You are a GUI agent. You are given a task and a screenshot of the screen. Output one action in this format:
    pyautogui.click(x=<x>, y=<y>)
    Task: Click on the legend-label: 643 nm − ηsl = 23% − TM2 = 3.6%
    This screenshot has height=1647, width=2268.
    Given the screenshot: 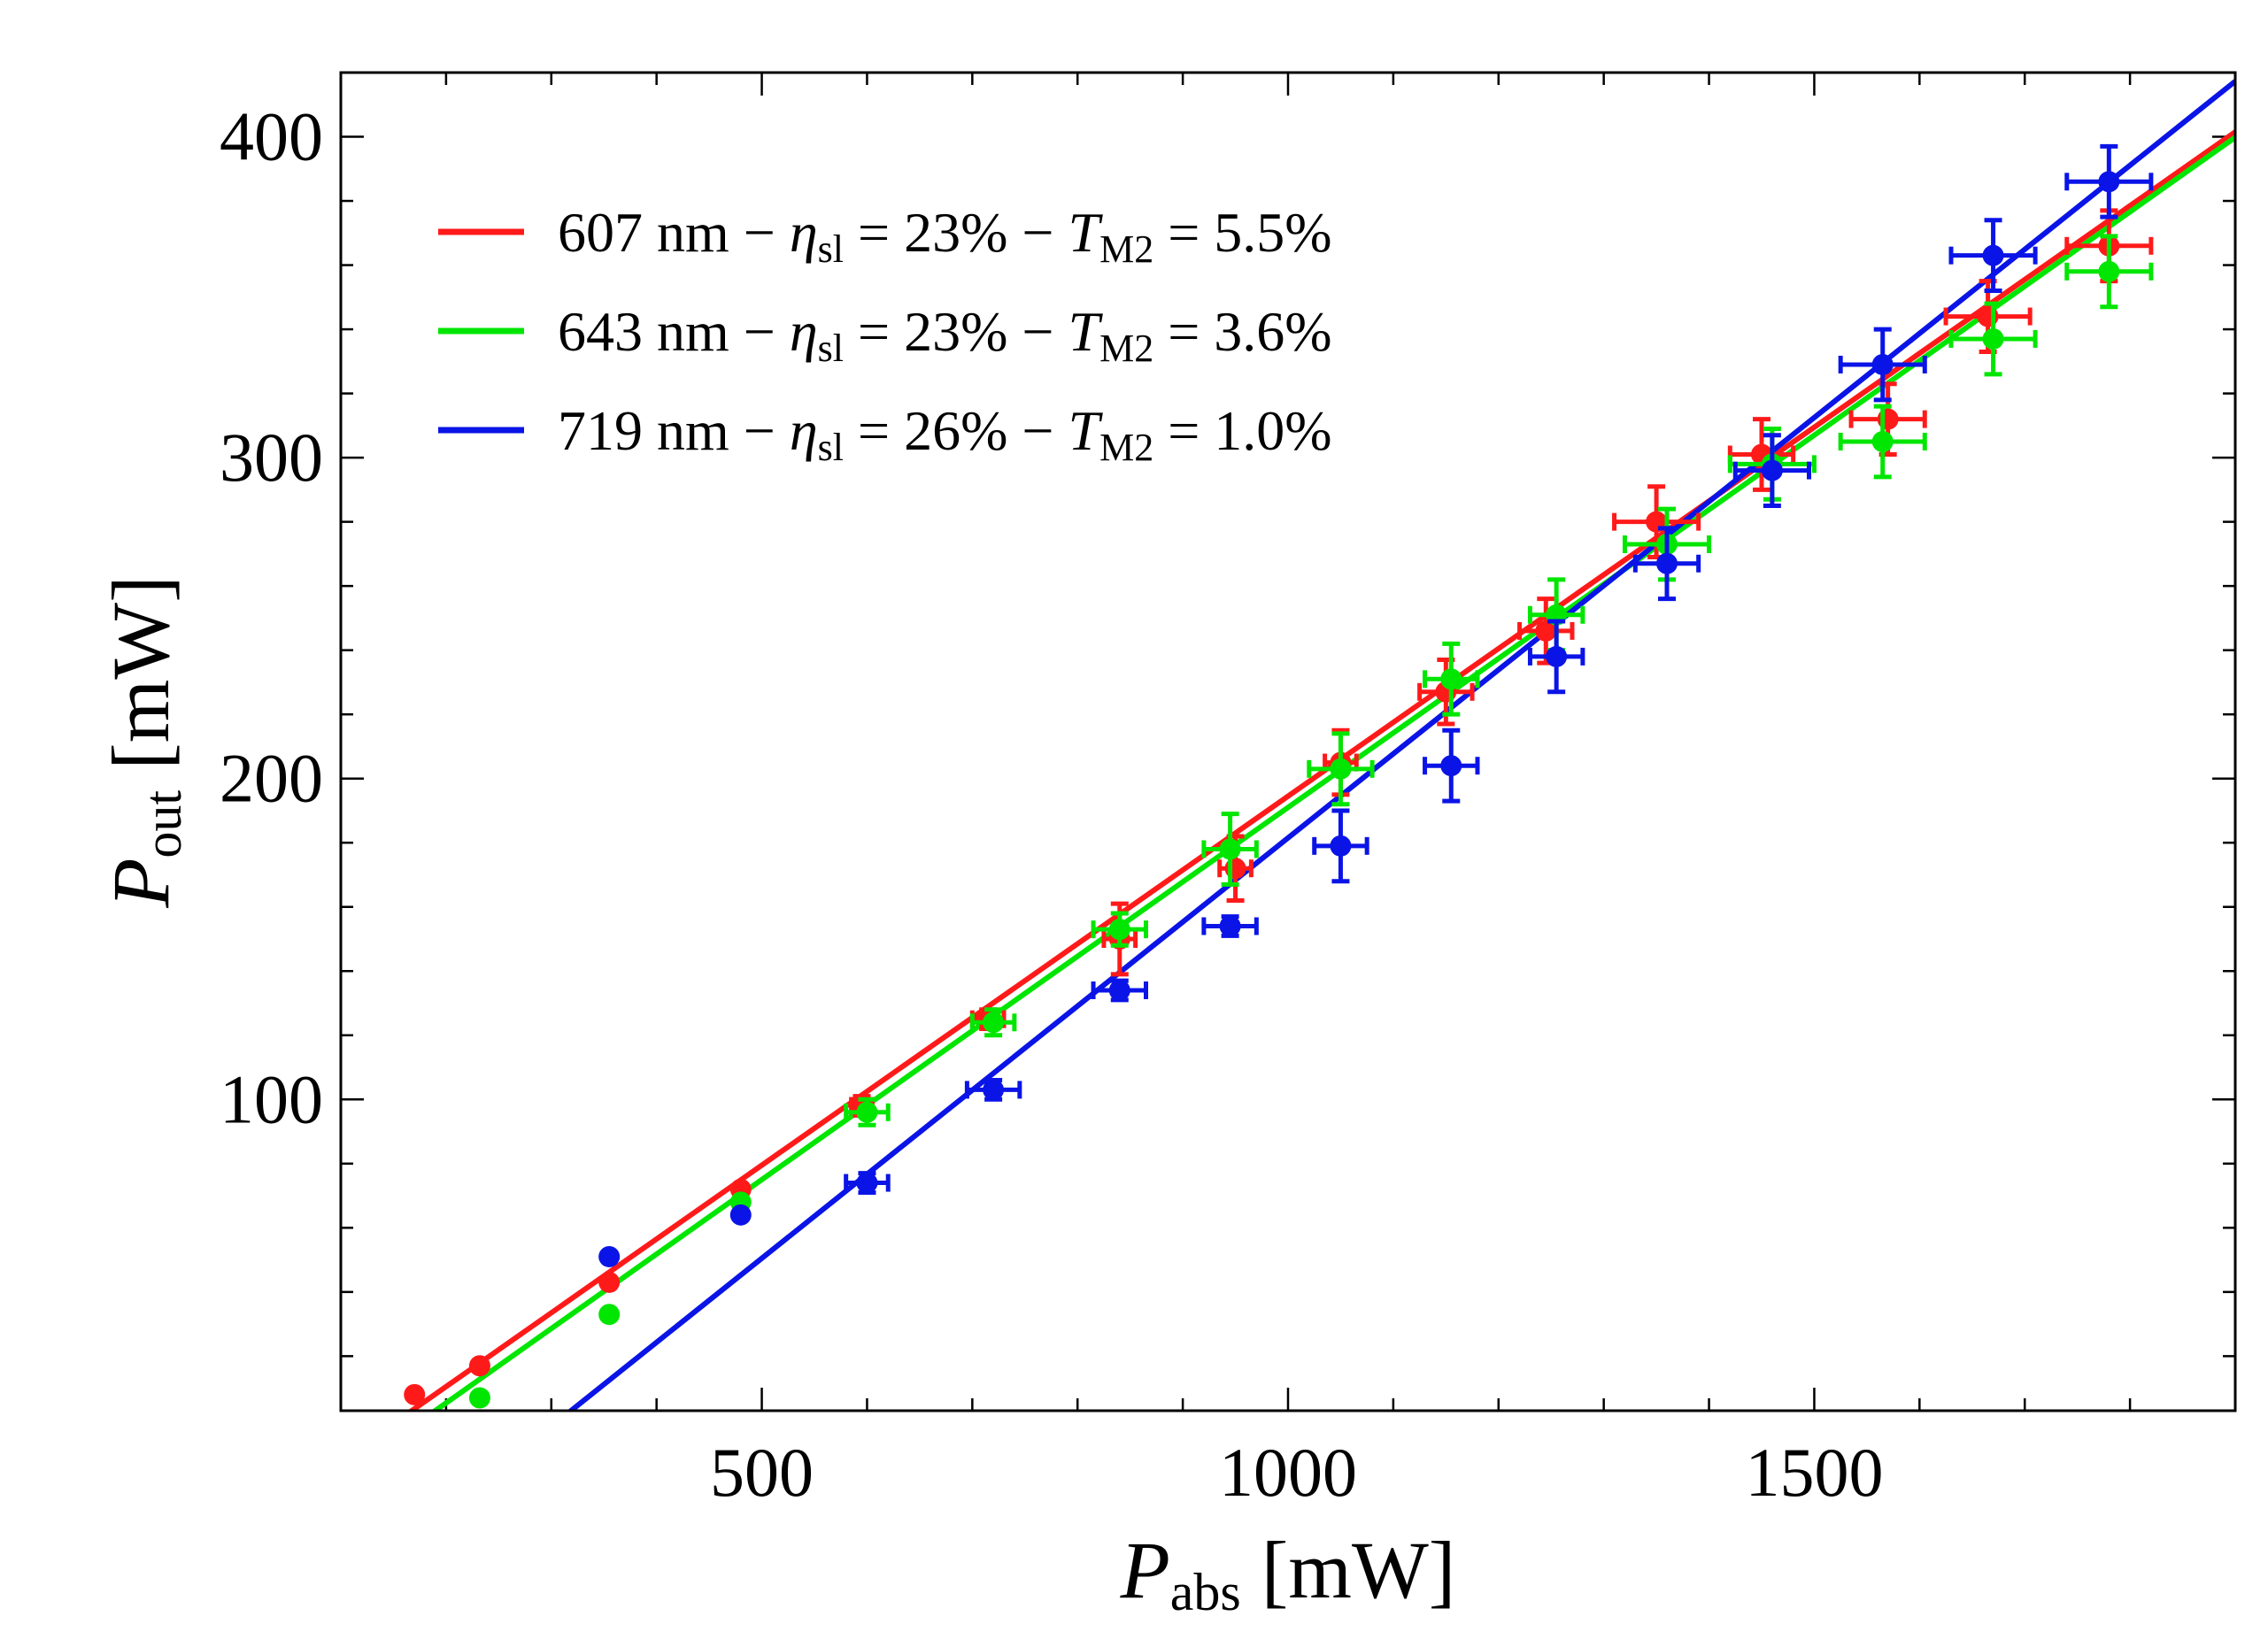 What is the action you would take?
    pyautogui.click(x=945, y=335)
    